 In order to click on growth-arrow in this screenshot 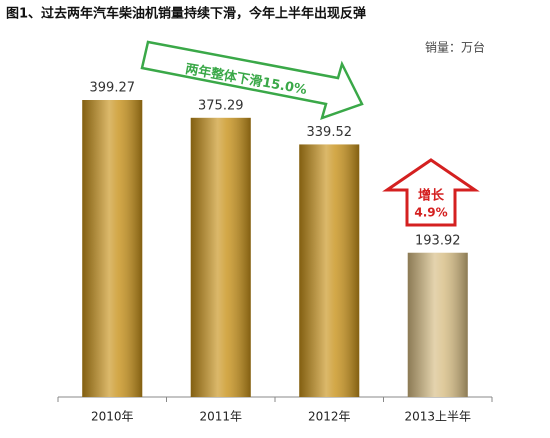, I will do `click(431, 192)`.